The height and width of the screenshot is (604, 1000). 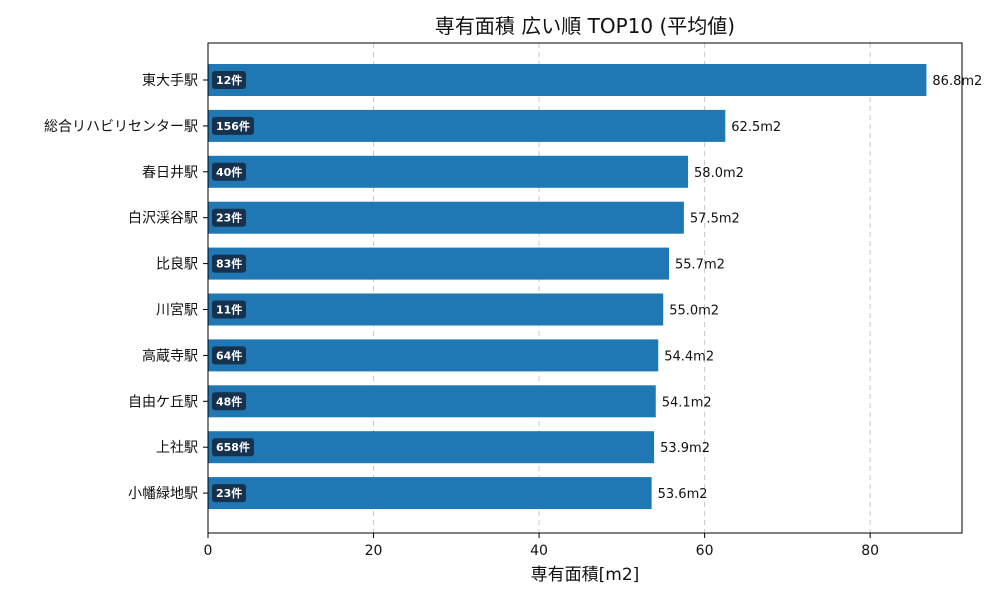 I want to click on count-badge-text: 40件, so click(x=229, y=172).